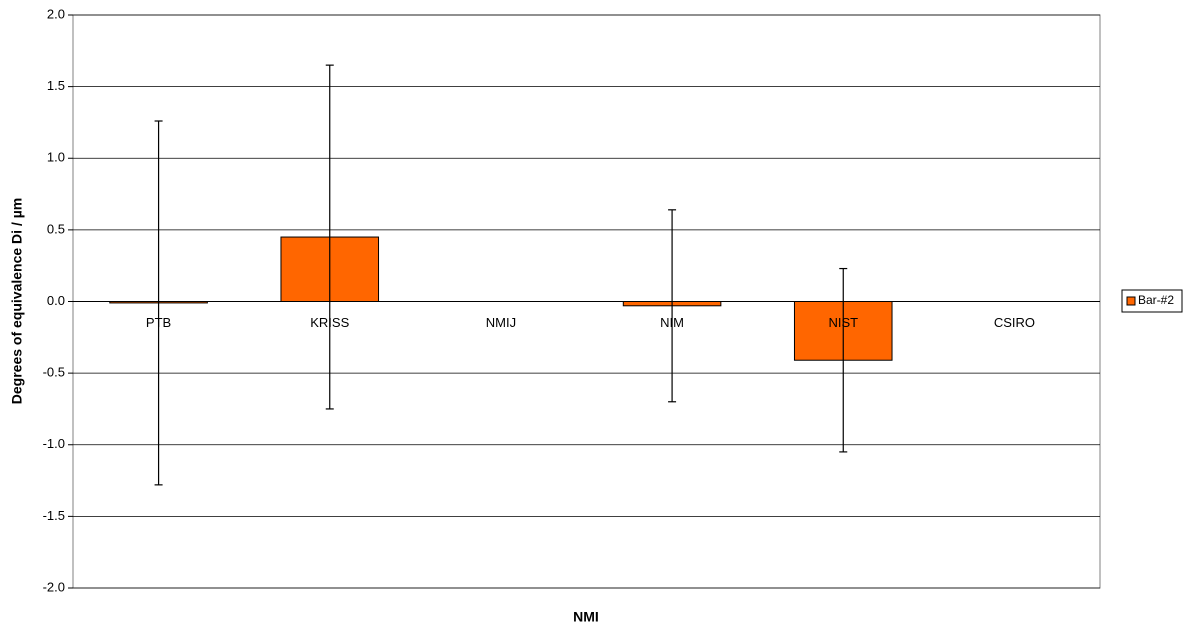  I want to click on y-tick-label: 0.5, so click(56, 228).